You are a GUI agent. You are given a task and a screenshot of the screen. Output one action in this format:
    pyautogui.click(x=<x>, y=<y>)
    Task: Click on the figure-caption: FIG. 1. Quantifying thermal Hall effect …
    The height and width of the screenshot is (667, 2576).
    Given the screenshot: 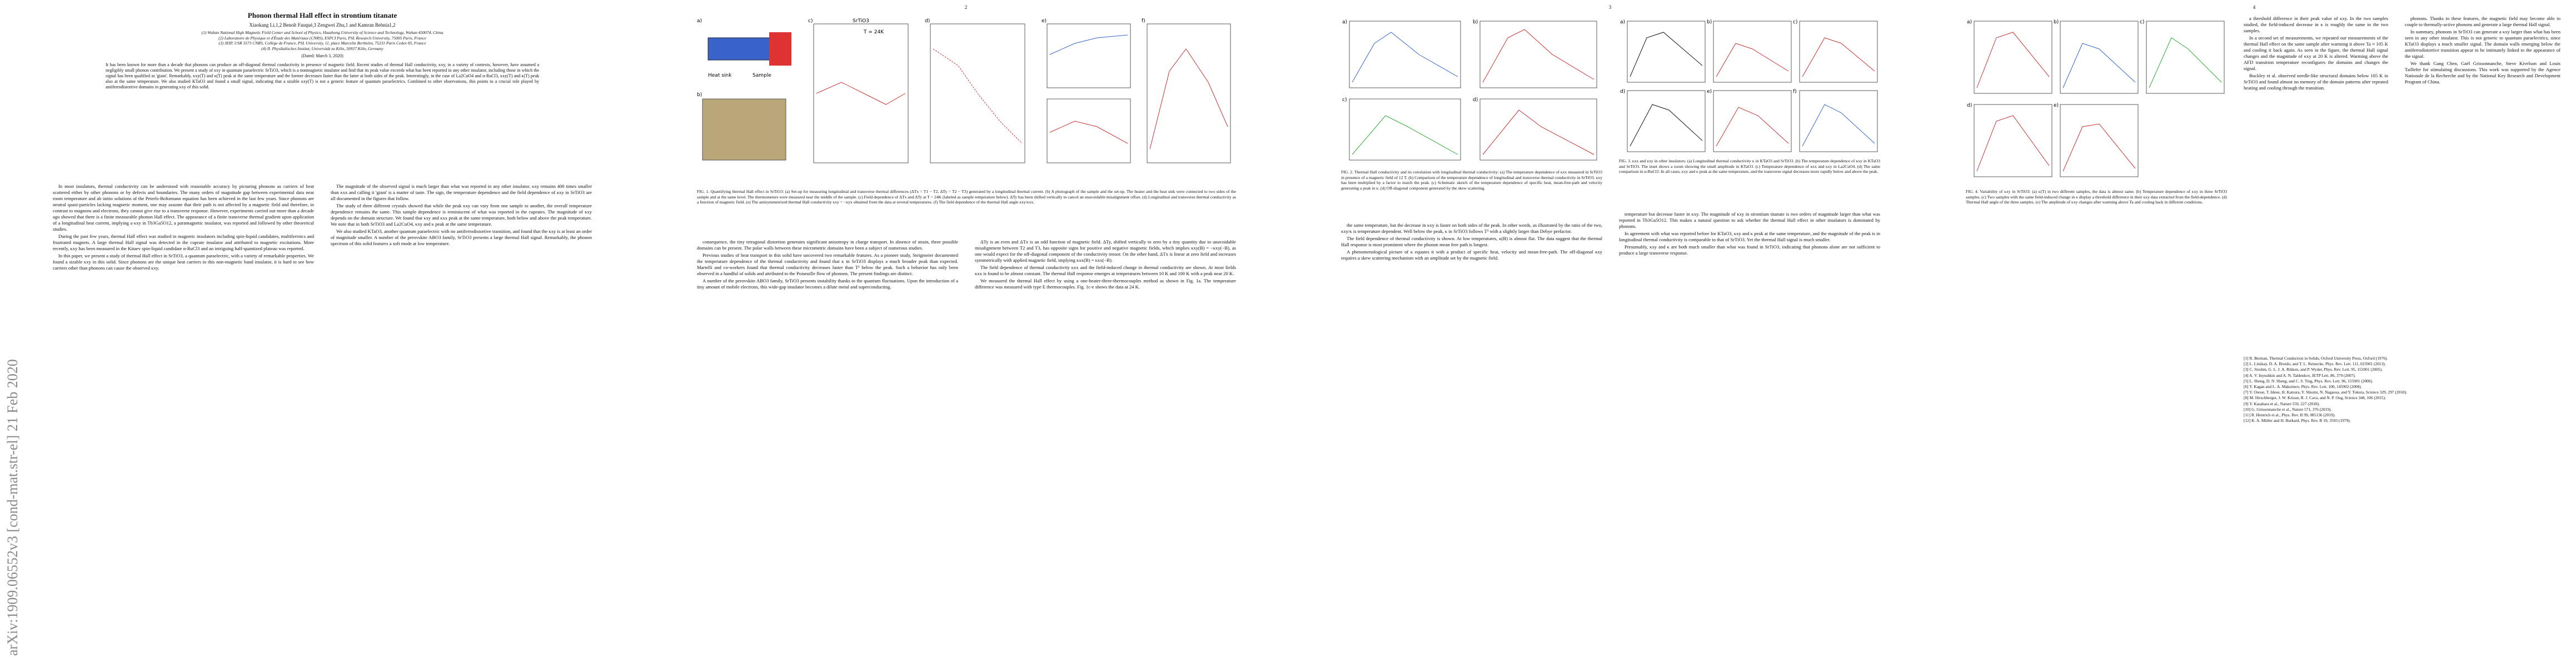 What is the action you would take?
    pyautogui.click(x=966, y=197)
    